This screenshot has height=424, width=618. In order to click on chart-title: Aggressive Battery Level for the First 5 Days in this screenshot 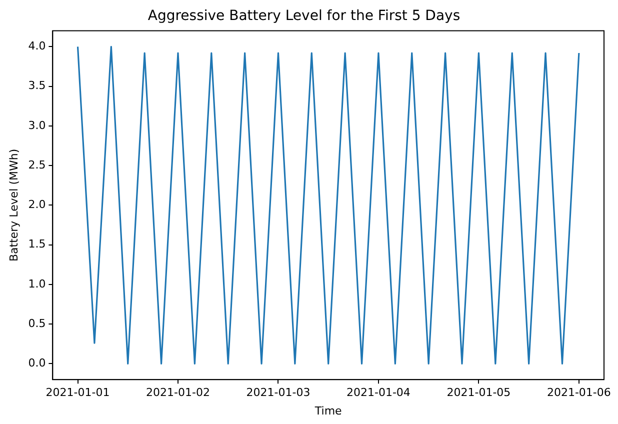, I will do `click(304, 16)`.